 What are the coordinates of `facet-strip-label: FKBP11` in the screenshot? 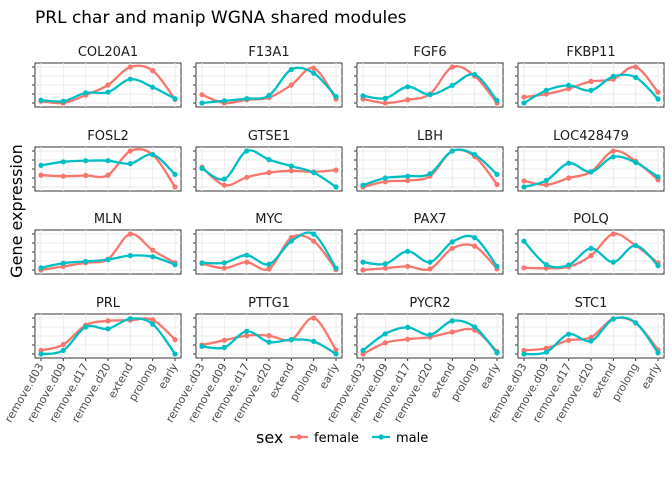 It's located at (590, 52).